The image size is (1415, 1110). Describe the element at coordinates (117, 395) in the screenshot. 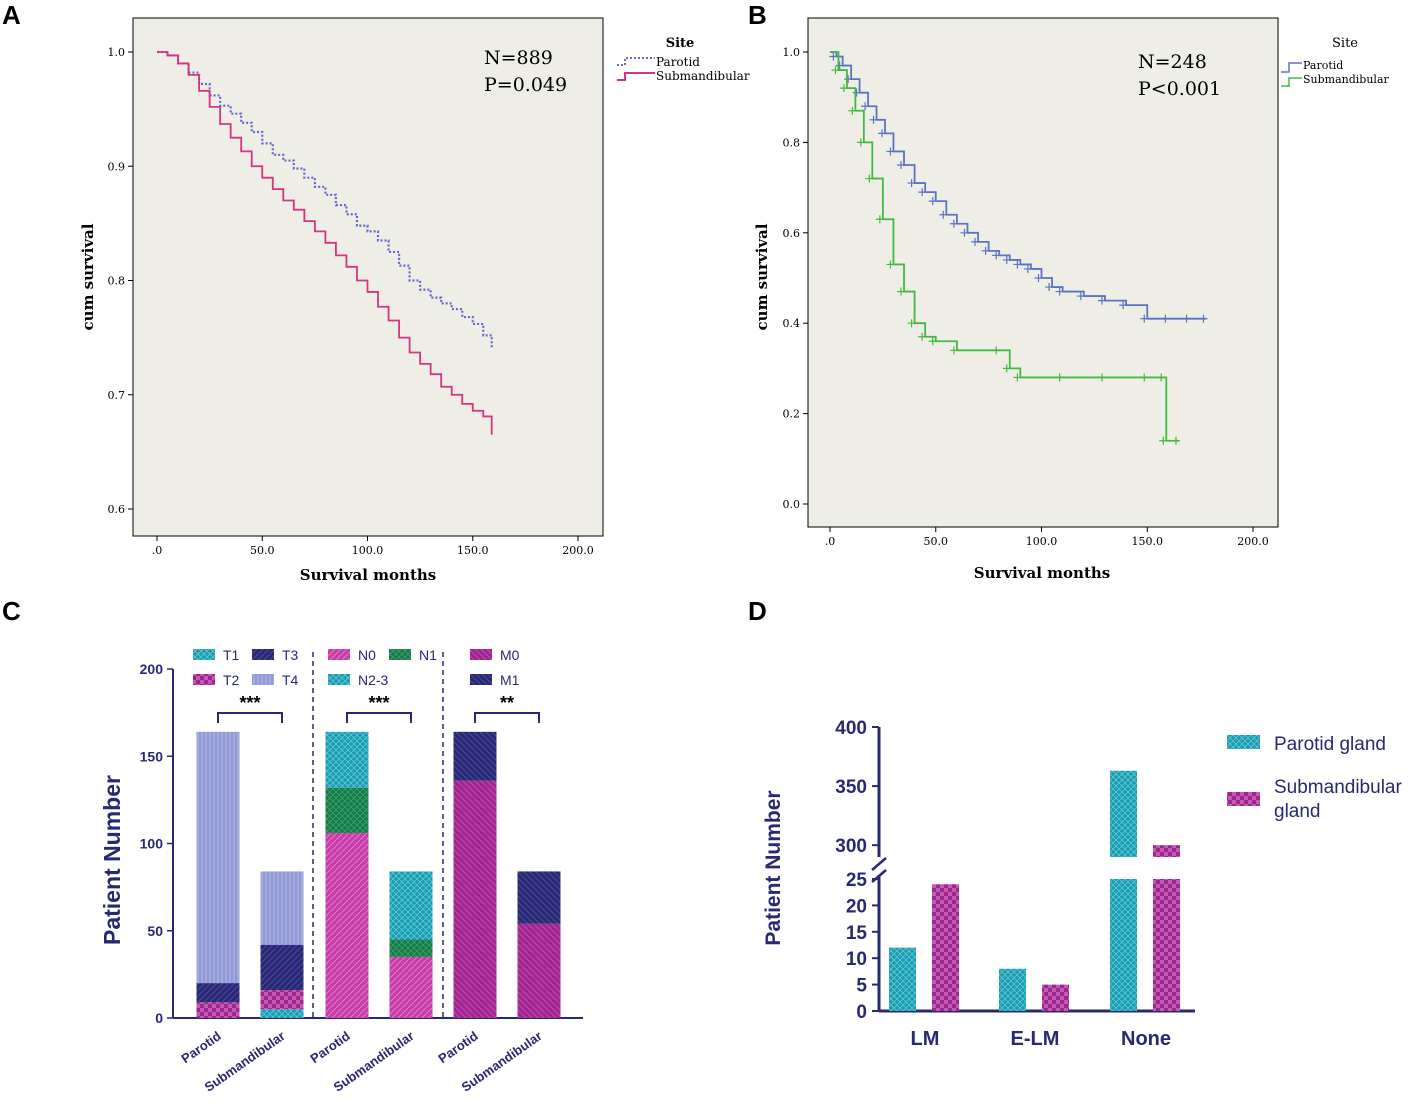

I see `a-y-tick-label: 0.7` at that location.